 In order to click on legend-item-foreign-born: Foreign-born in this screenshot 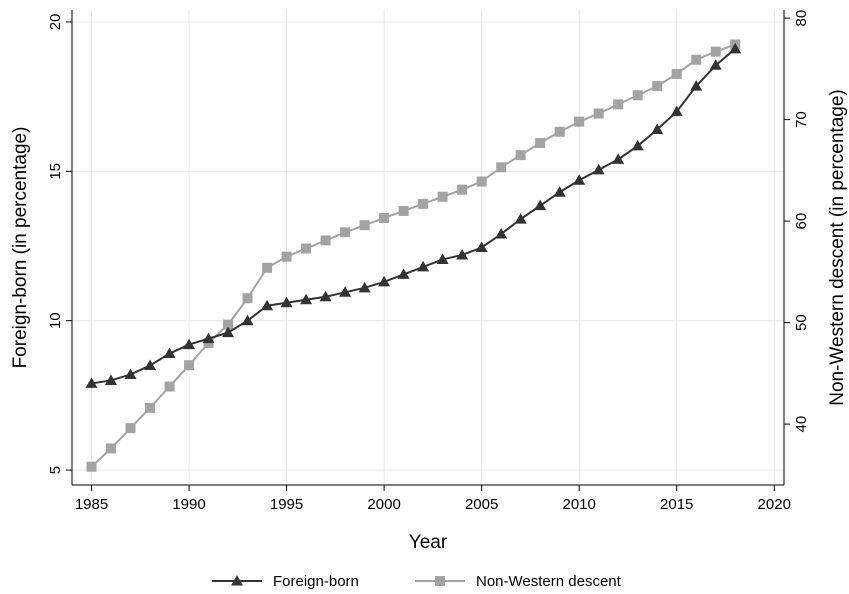, I will do `click(285, 581)`.